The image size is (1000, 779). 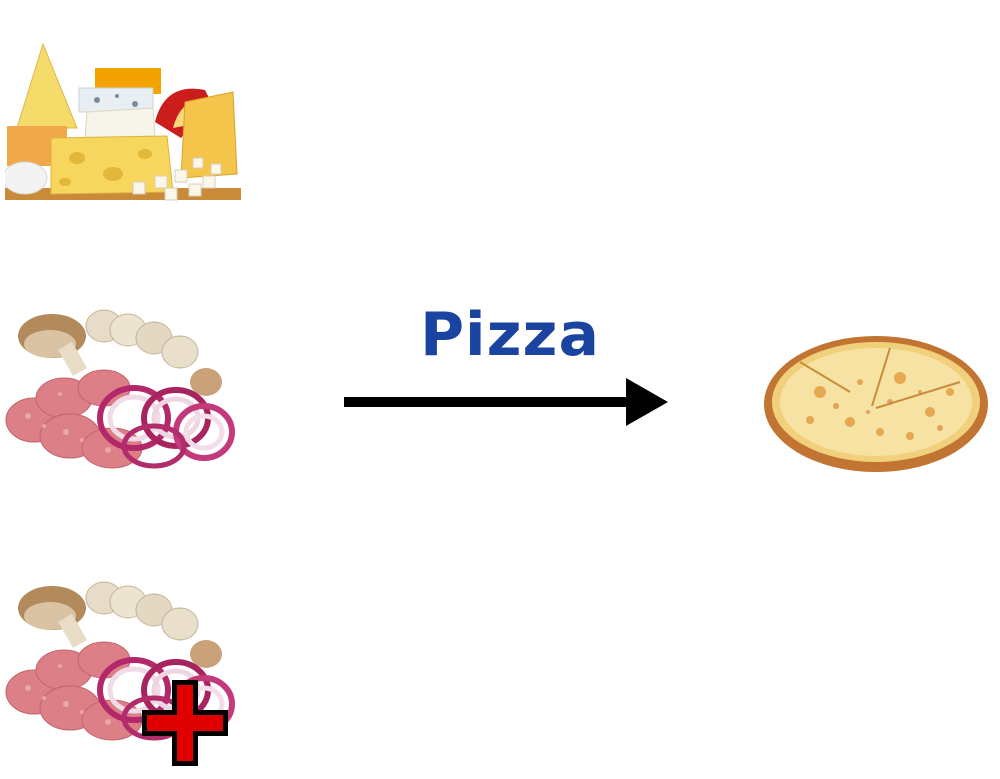 I want to click on onion-rings, so click(x=166, y=427).